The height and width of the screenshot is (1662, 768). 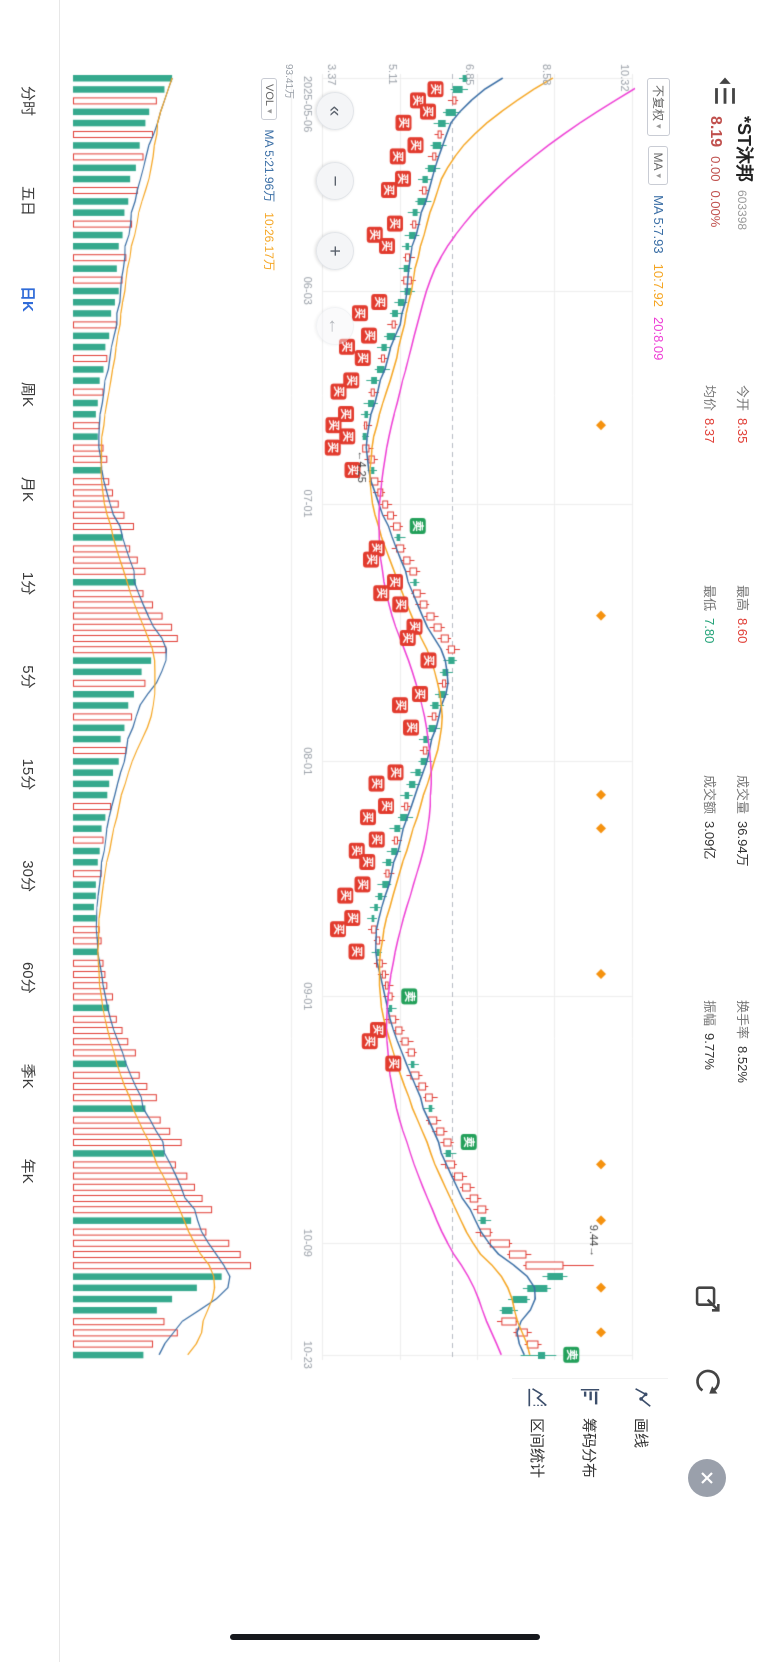 I want to click on chip-distribution-icon, so click(x=590, y=1398).